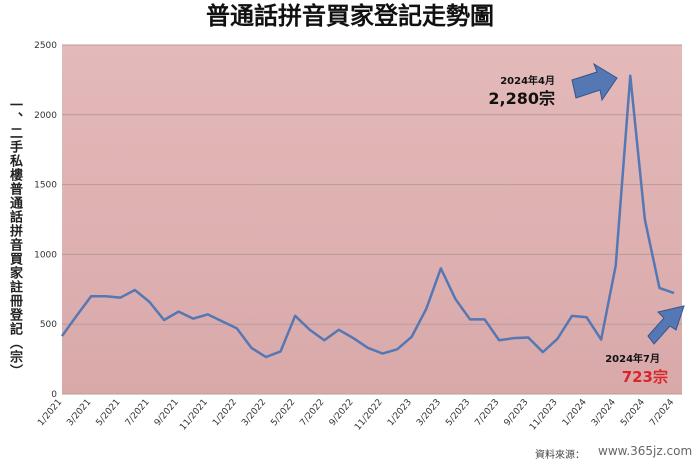  What do you see at coordinates (400, 413) in the screenshot?
I see `x-tick-label: 1/2023` at bounding box center [400, 413].